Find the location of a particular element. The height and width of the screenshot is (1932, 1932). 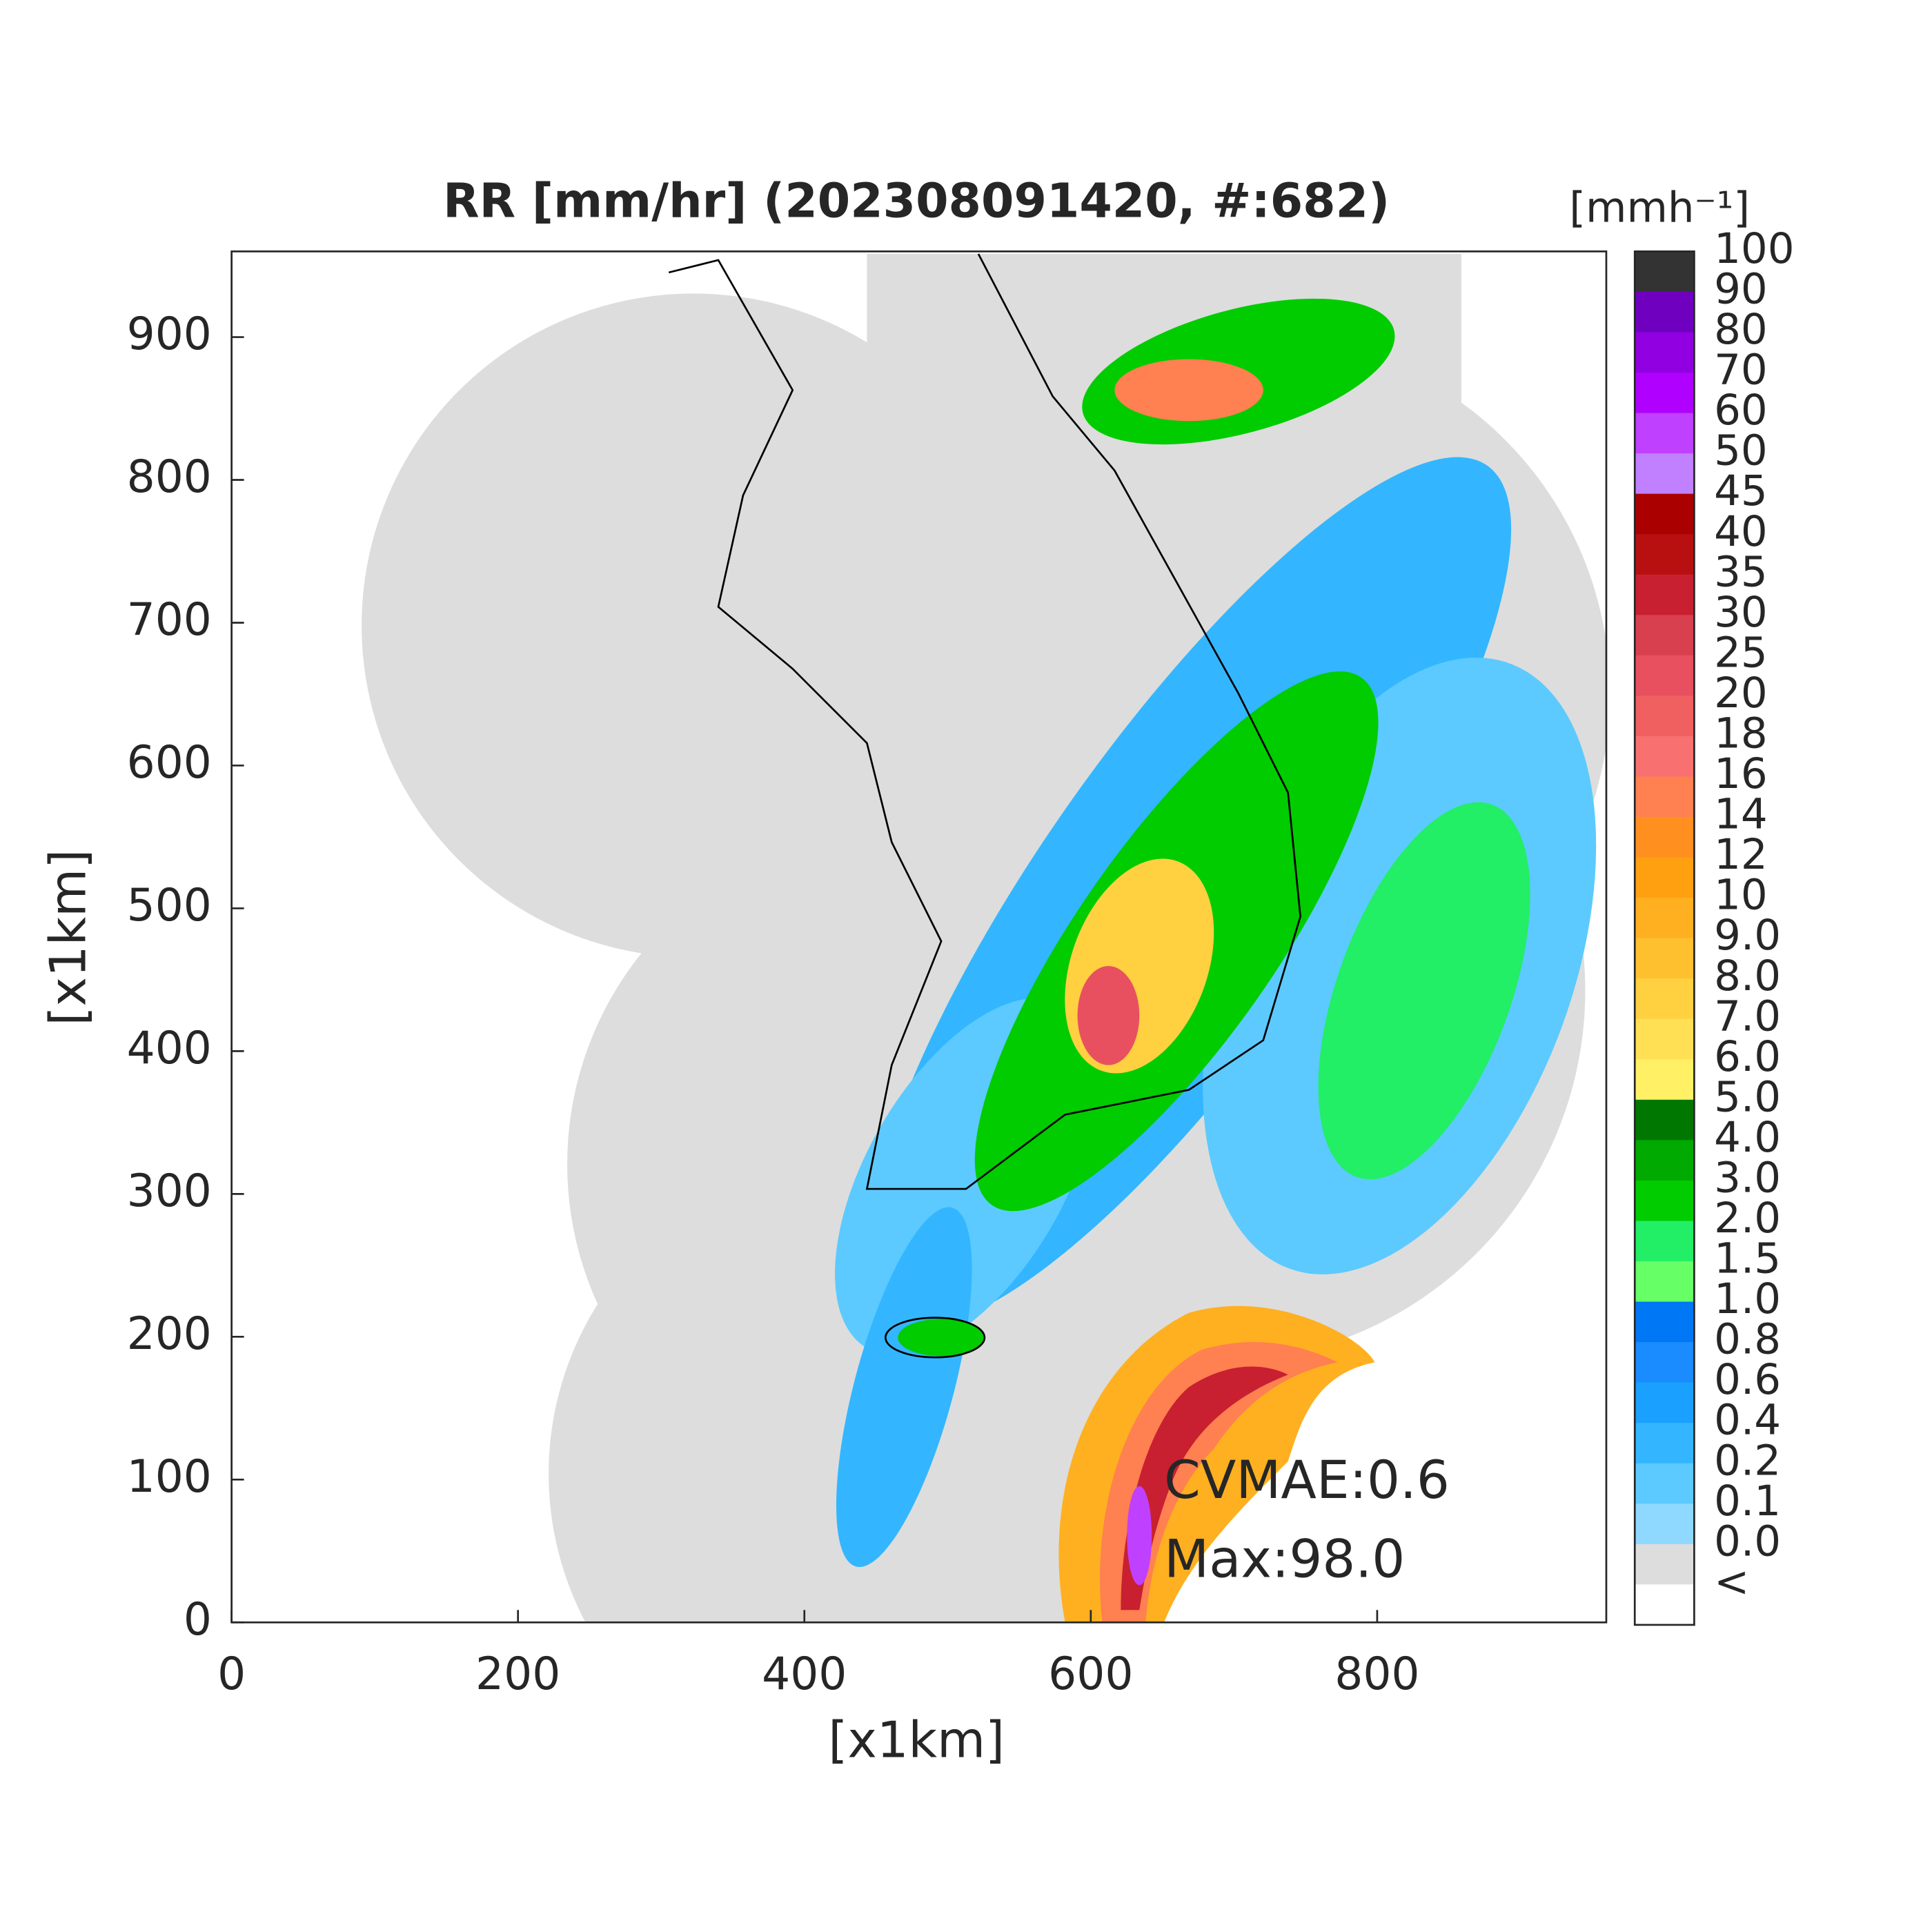

colorbar-label: 0.2 is located at coordinates (1747, 1460).